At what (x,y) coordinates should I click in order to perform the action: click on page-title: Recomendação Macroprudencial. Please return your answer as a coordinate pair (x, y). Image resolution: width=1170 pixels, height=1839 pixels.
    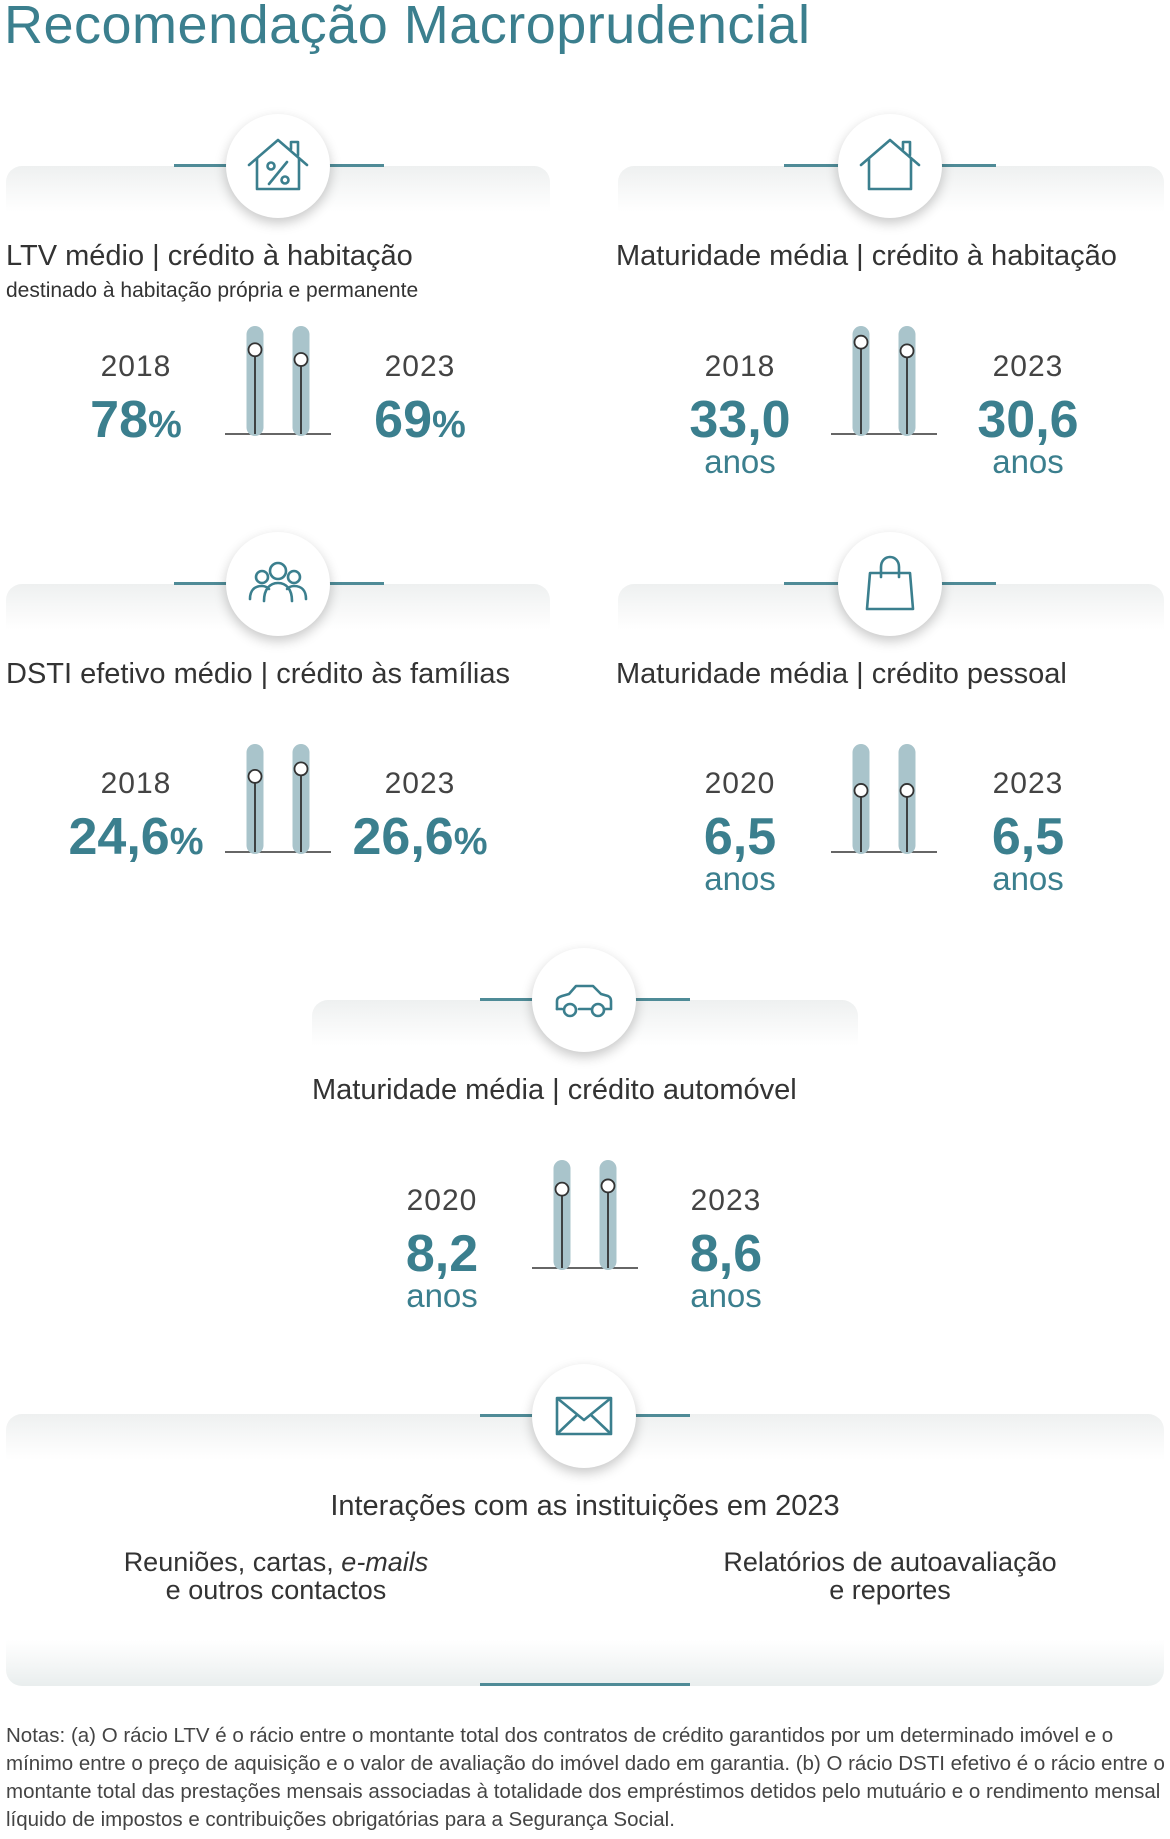
    Looking at the image, I should click on (407, 27).